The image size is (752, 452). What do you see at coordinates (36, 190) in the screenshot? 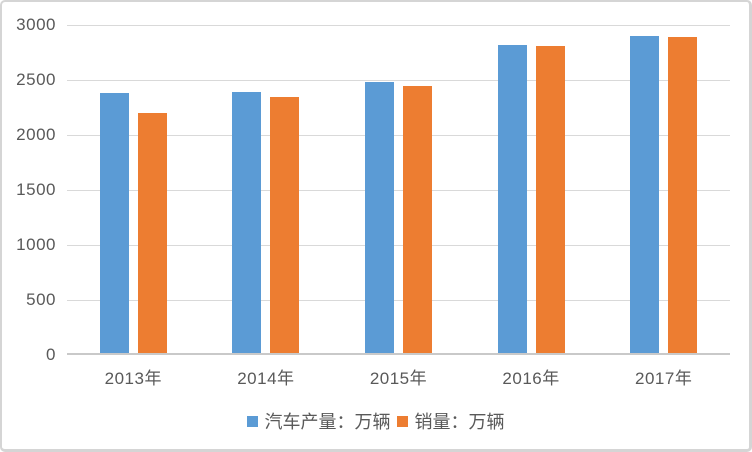
I see `y-tick-label: 1500` at bounding box center [36, 190].